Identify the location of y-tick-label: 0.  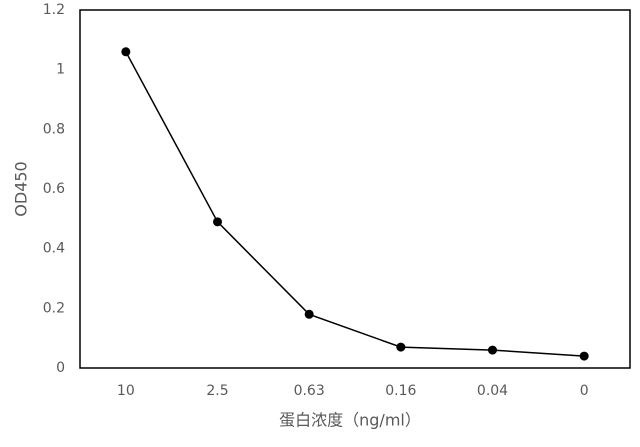
(60, 368).